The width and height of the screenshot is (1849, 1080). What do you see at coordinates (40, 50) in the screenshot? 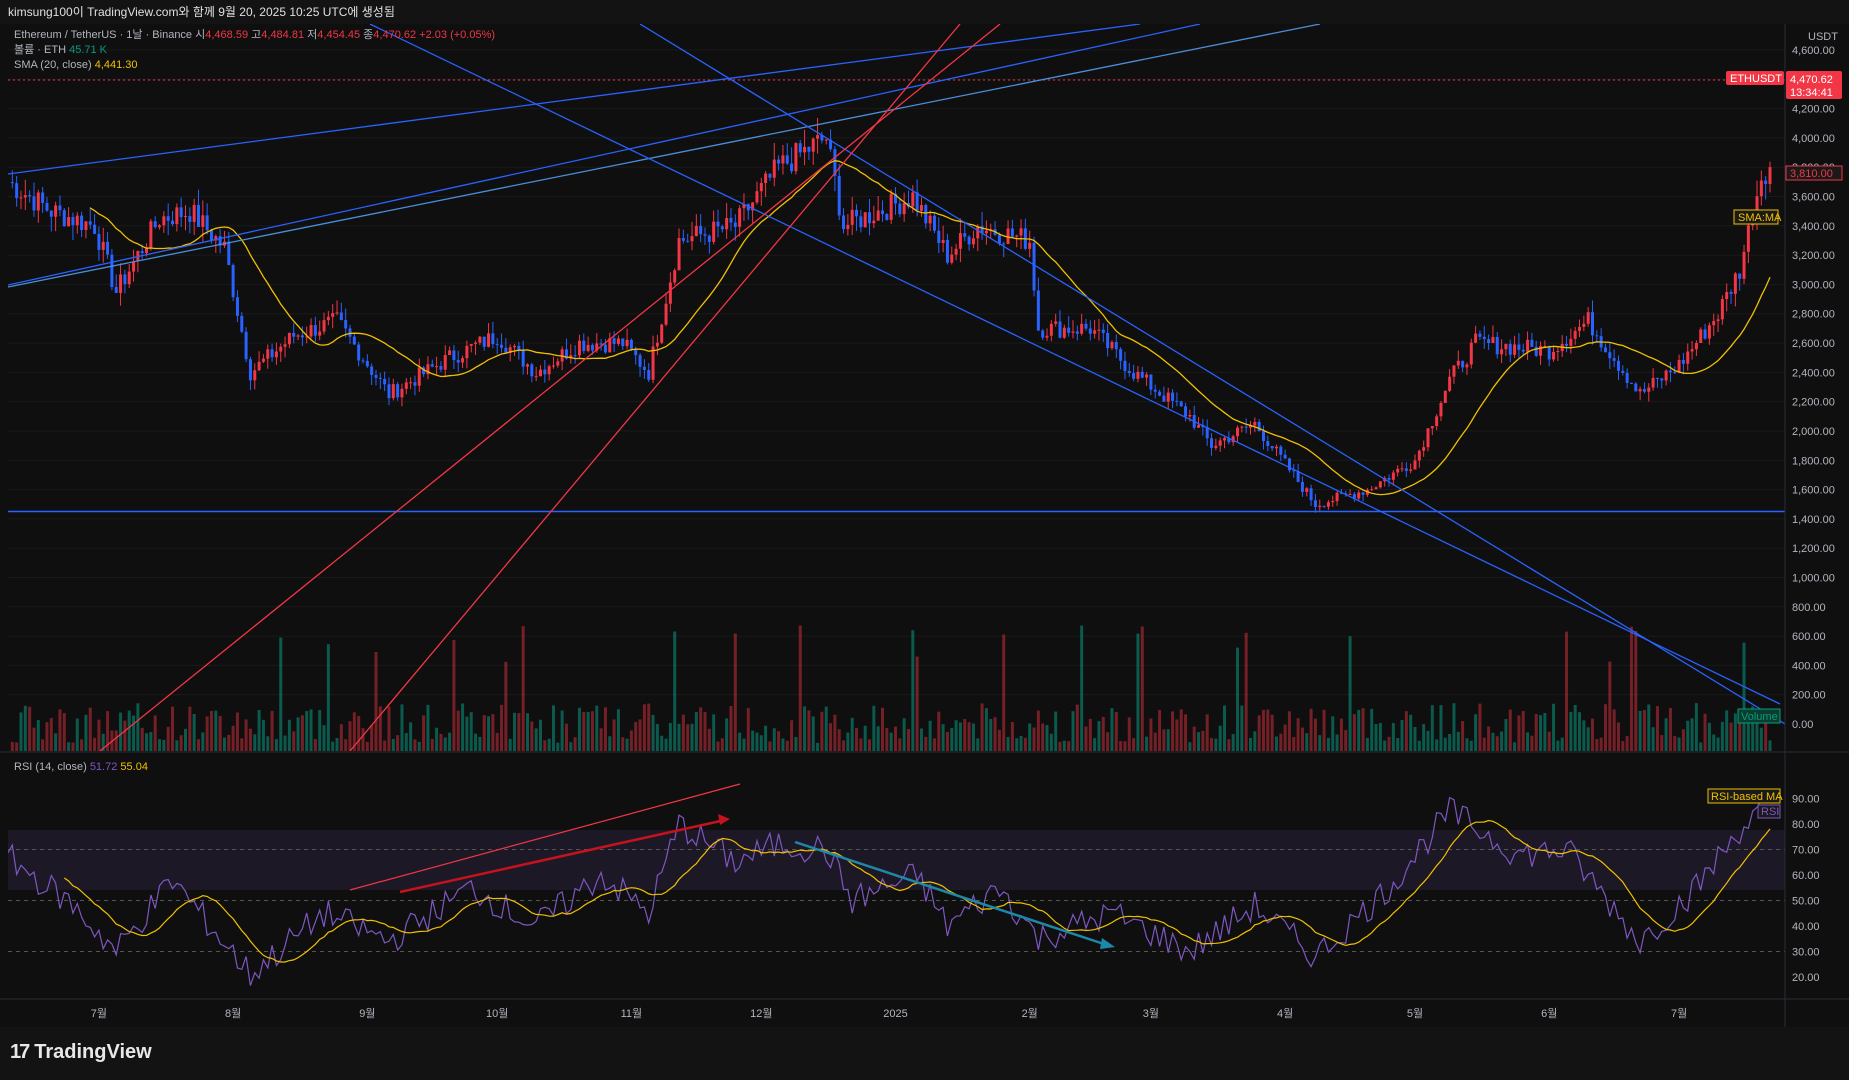
I see `legend-volume-label: 볼륨 · ETH` at bounding box center [40, 50].